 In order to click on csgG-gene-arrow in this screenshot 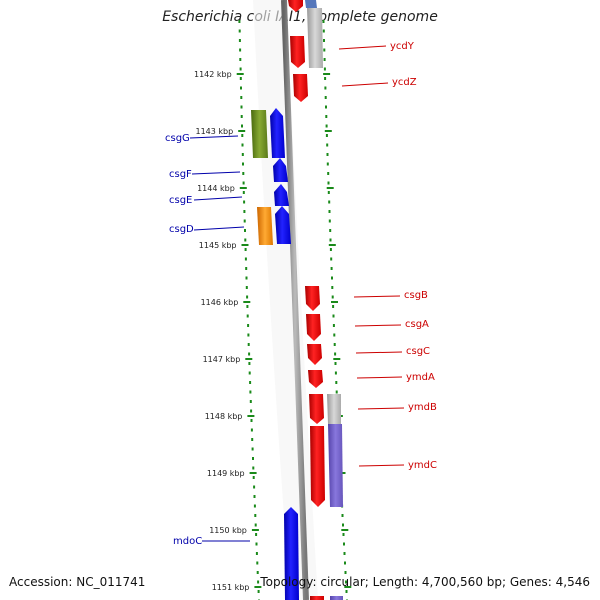, I will do `click(277, 133)`.